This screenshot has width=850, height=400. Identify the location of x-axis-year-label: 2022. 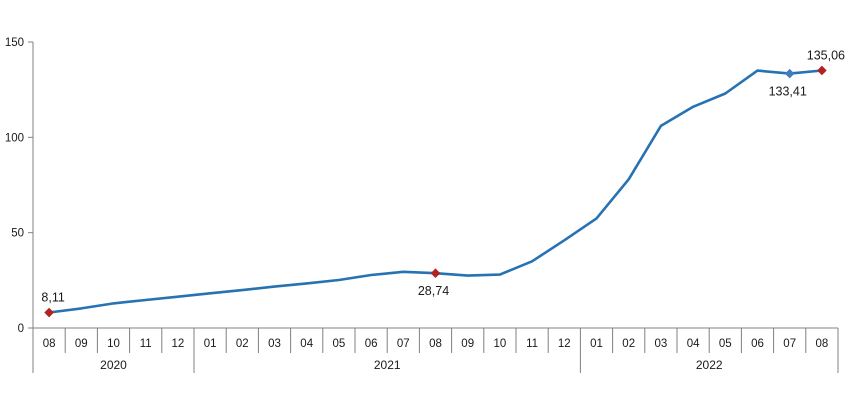
(709, 365).